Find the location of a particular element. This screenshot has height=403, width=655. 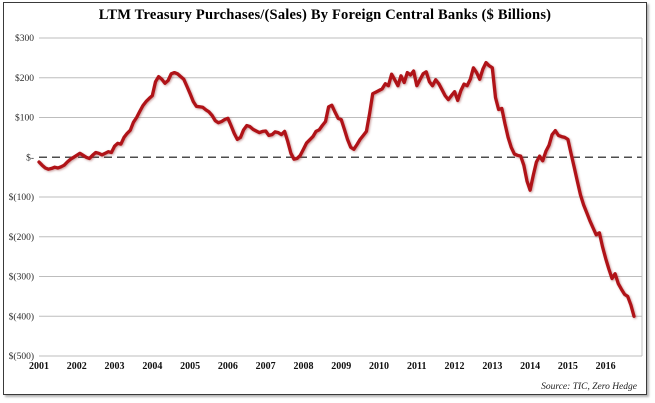

x-axis-label: 2001 is located at coordinates (39, 366).